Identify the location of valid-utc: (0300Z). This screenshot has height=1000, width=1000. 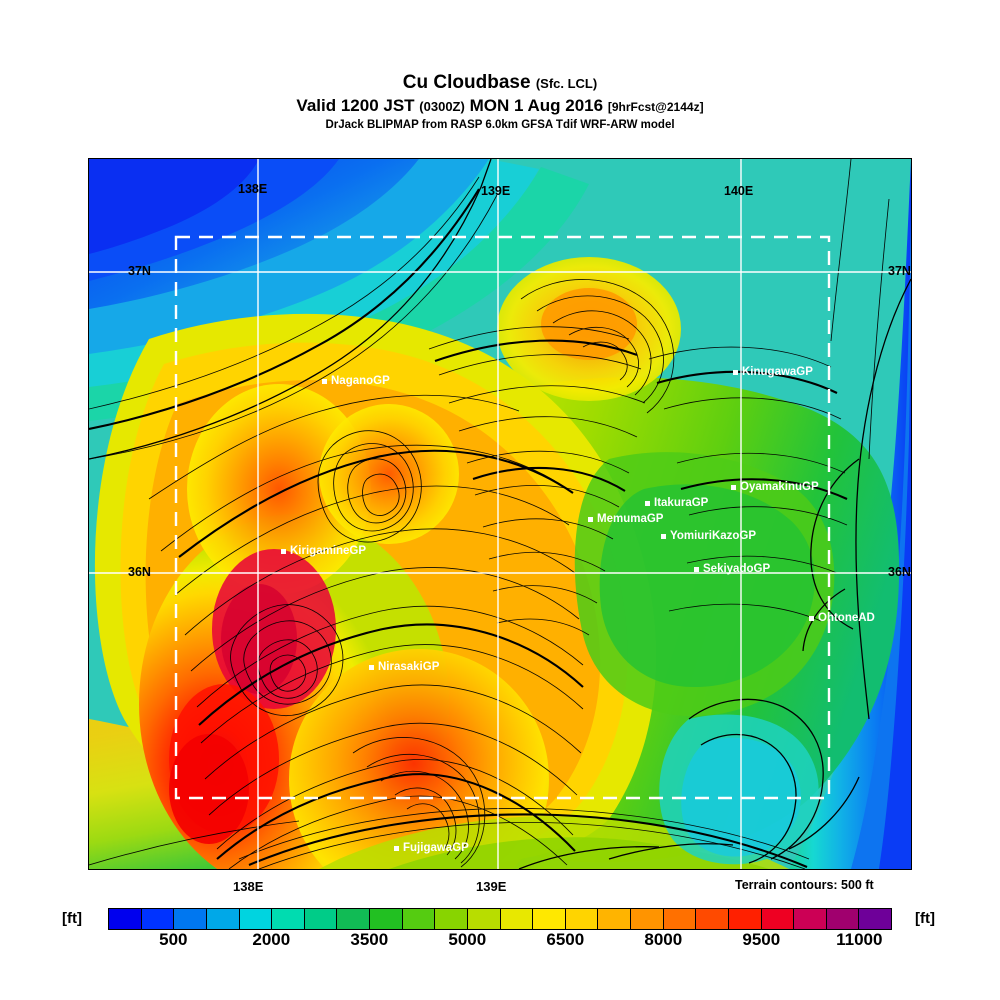
(442, 106).